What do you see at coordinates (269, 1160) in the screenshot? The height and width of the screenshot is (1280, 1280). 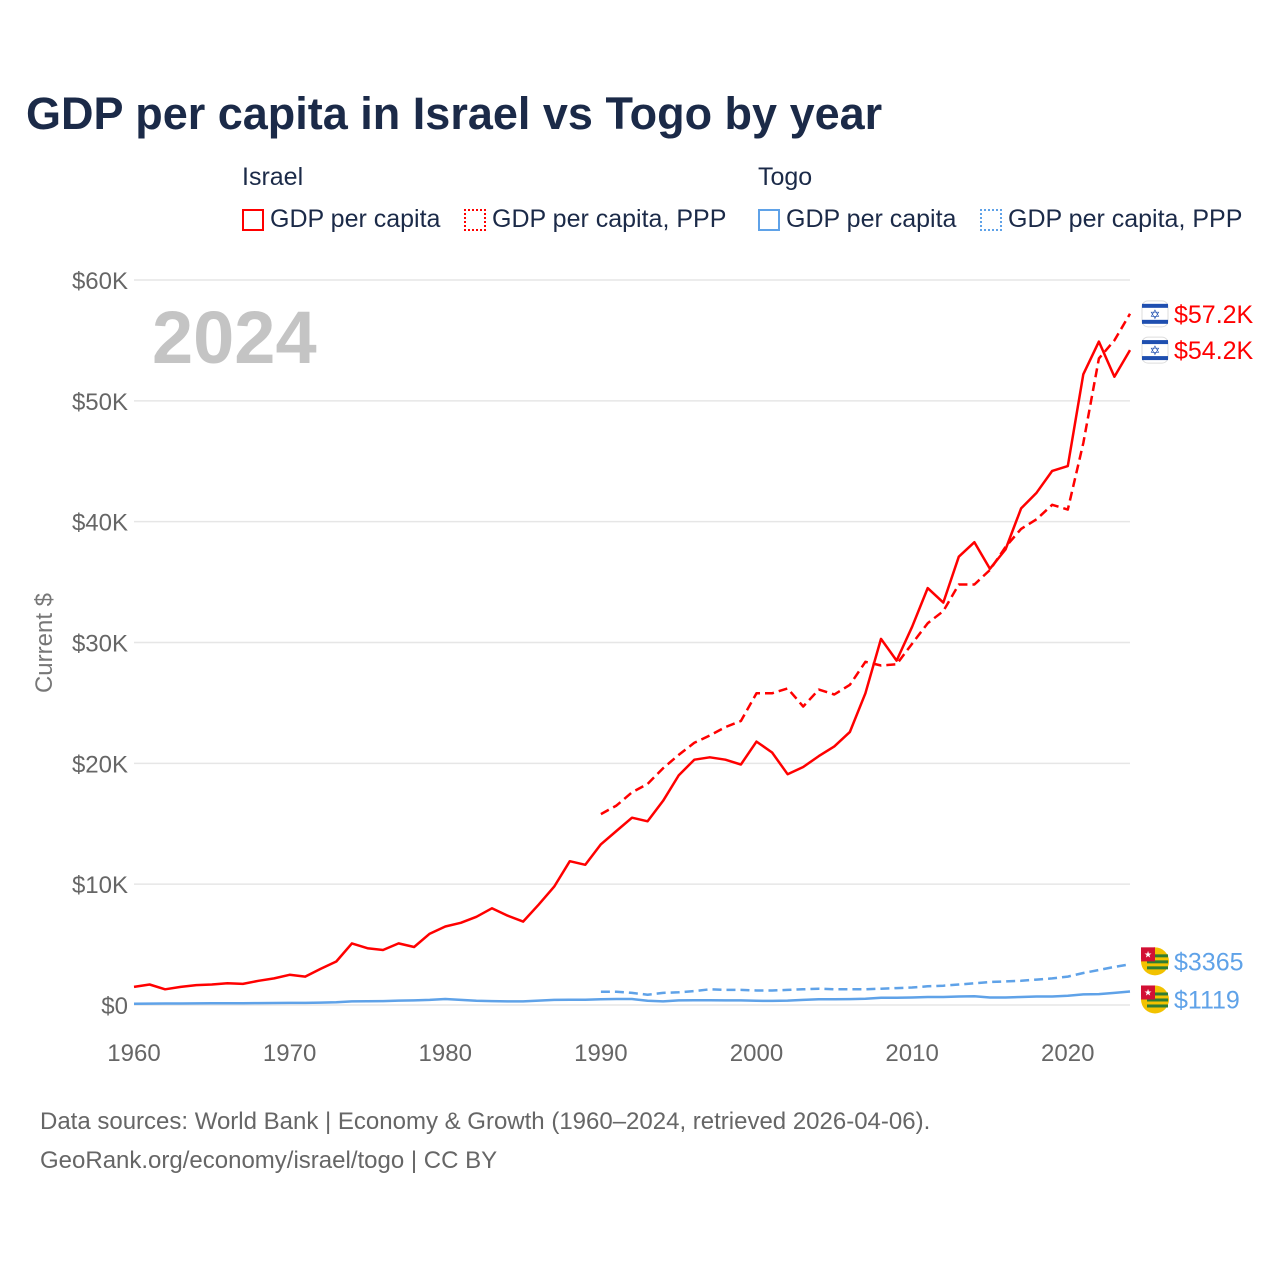 I see `source-line-2: GeoRank.org/economy/israel/togo | CC BY` at bounding box center [269, 1160].